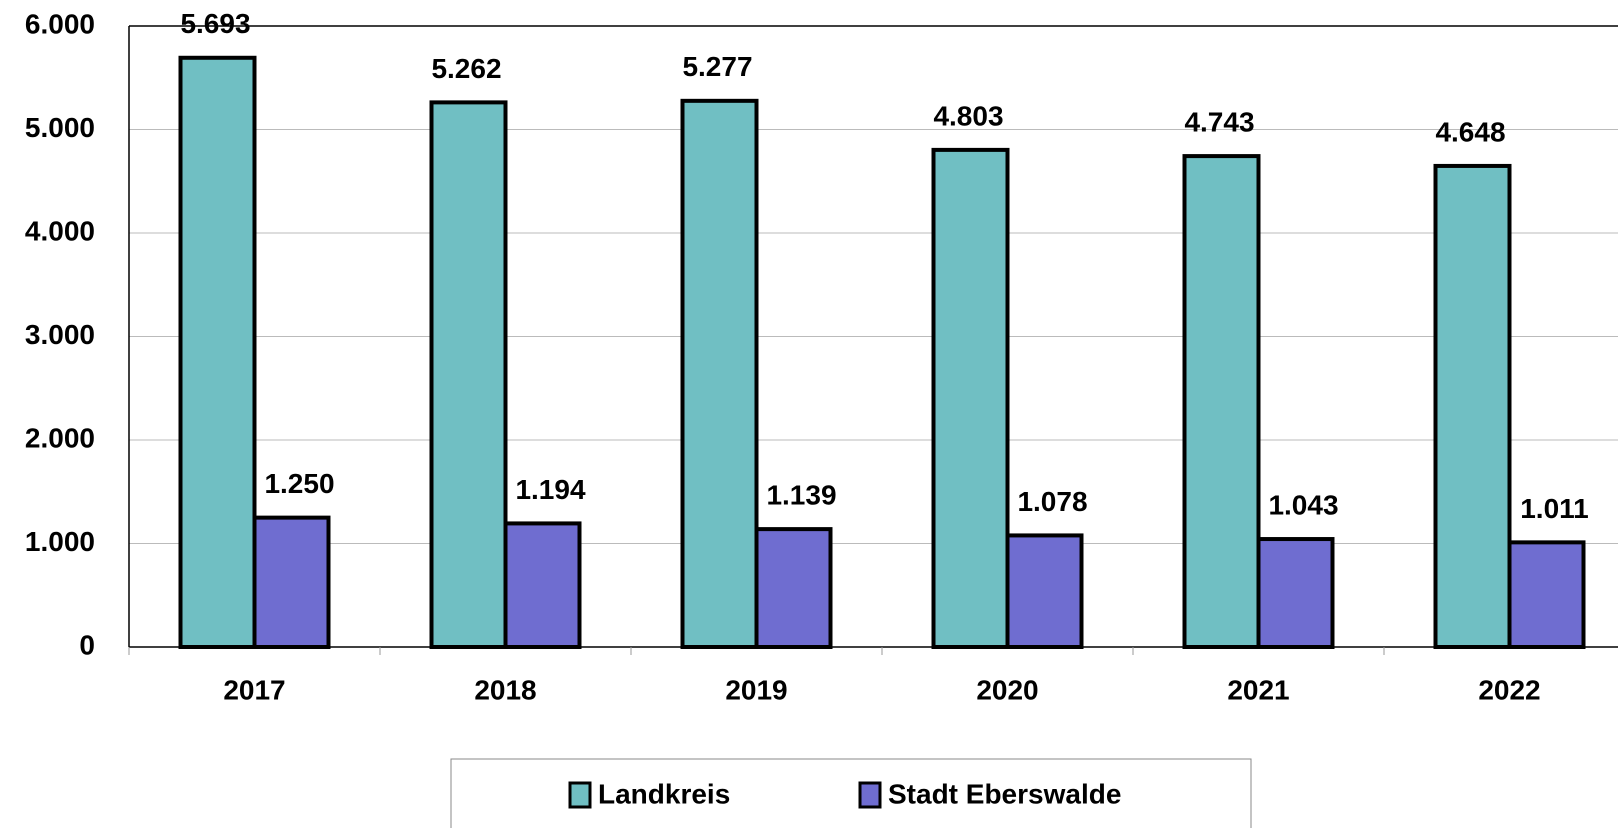 Image resolution: width=1618 pixels, height=828 pixels. I want to click on value-label: 1.139, so click(801, 495).